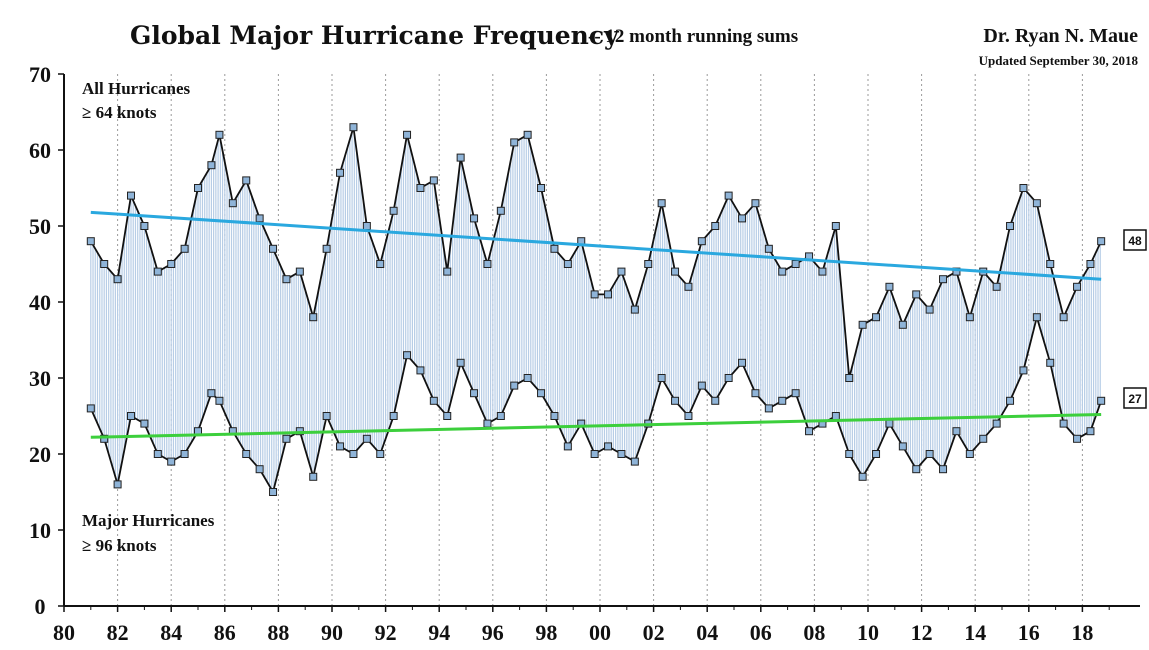 The width and height of the screenshot is (1149, 650). Describe the element at coordinates (922, 632) in the screenshot. I see `x-tick-label: 12` at that location.